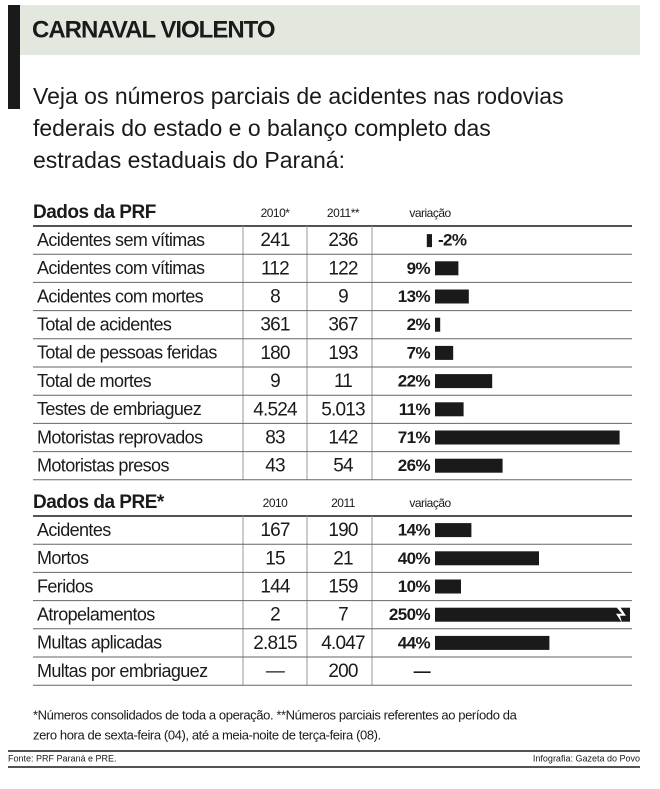 Image resolution: width=660 pixels, height=789 pixels. What do you see at coordinates (343, 438) in the screenshot?
I see `cell: 142` at bounding box center [343, 438].